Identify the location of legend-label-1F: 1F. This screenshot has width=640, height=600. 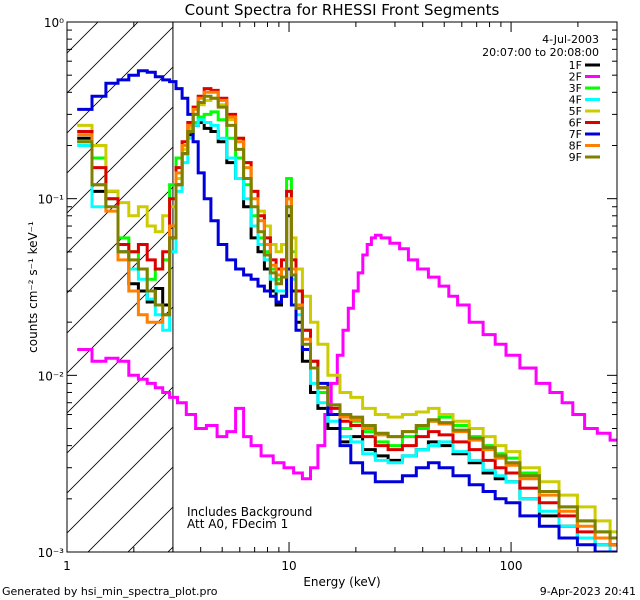
(575, 65).